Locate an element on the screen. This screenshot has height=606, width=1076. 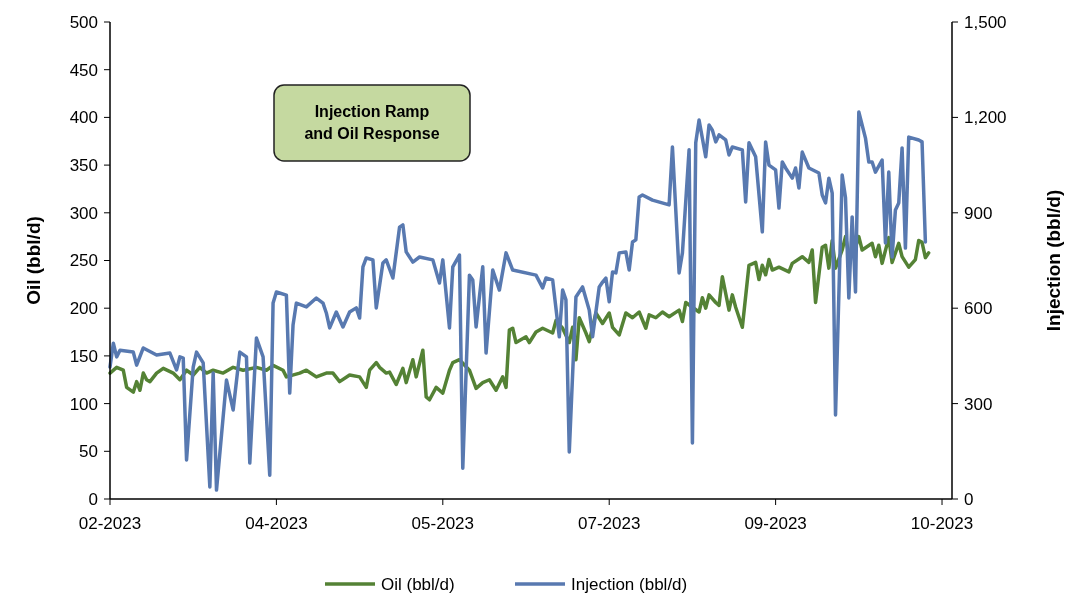
y-tick-label: 150 is located at coordinates (83, 356).